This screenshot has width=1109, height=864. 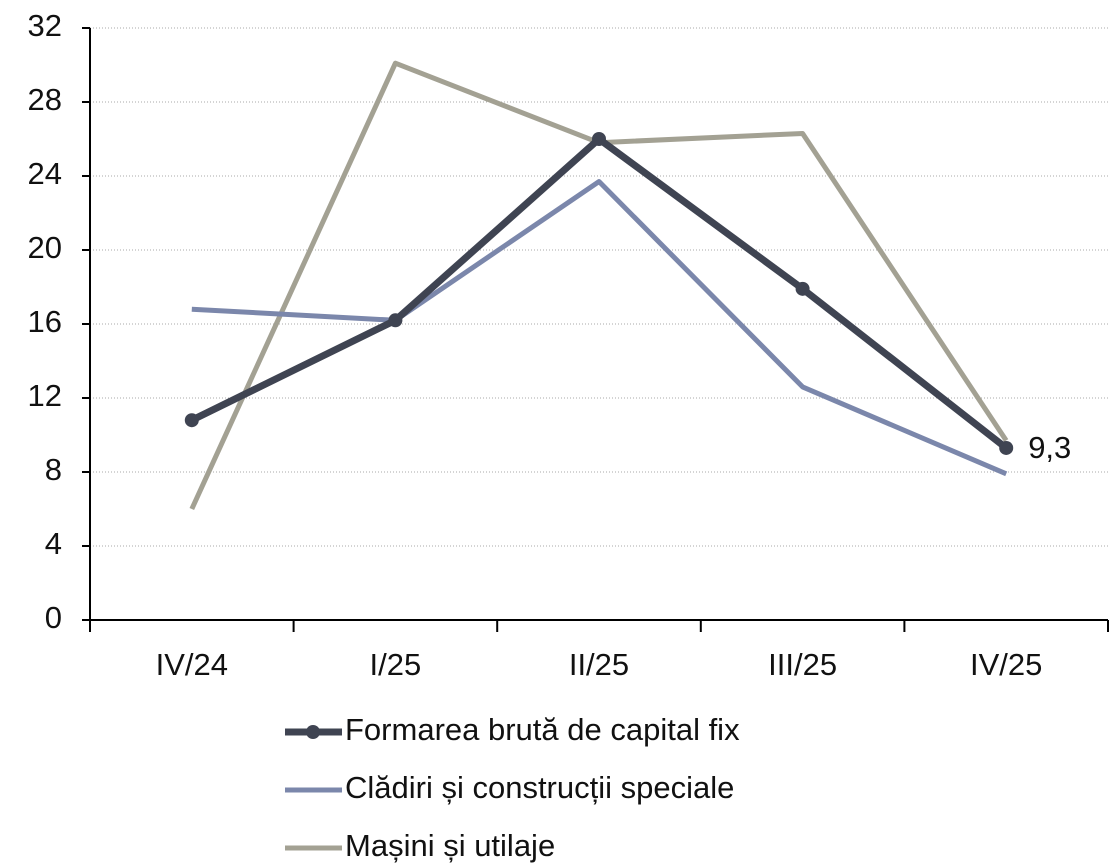 What do you see at coordinates (450, 845) in the screenshot?
I see `legend-label: Mașini și utilaje` at bounding box center [450, 845].